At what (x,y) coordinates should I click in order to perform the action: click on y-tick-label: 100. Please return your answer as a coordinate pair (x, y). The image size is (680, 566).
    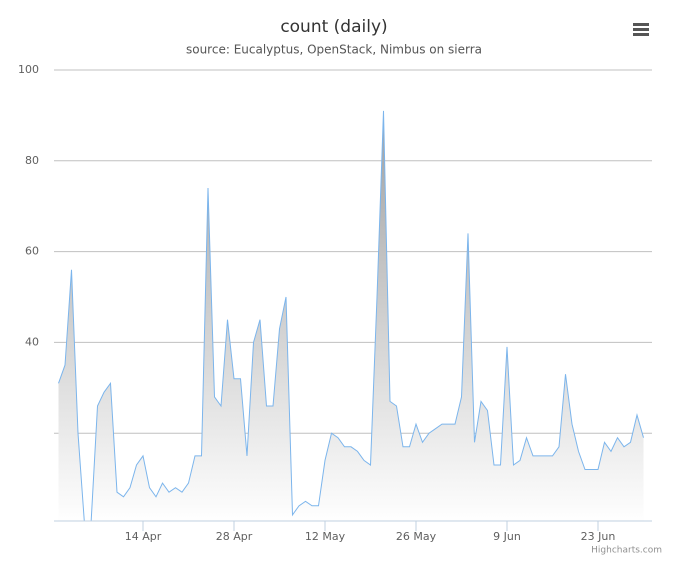
    Looking at the image, I should click on (28, 69).